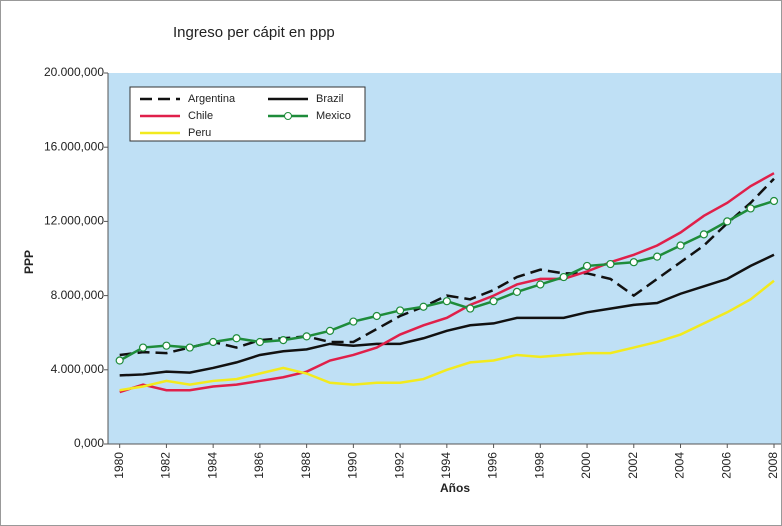  Describe the element at coordinates (200, 116) in the screenshot. I see `legend-label: Chile` at that location.